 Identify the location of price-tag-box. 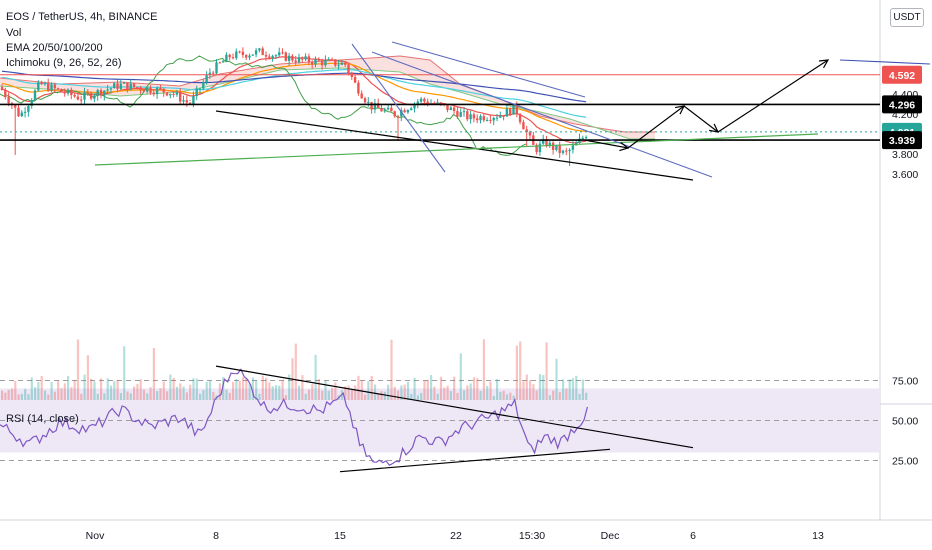
(902, 74).